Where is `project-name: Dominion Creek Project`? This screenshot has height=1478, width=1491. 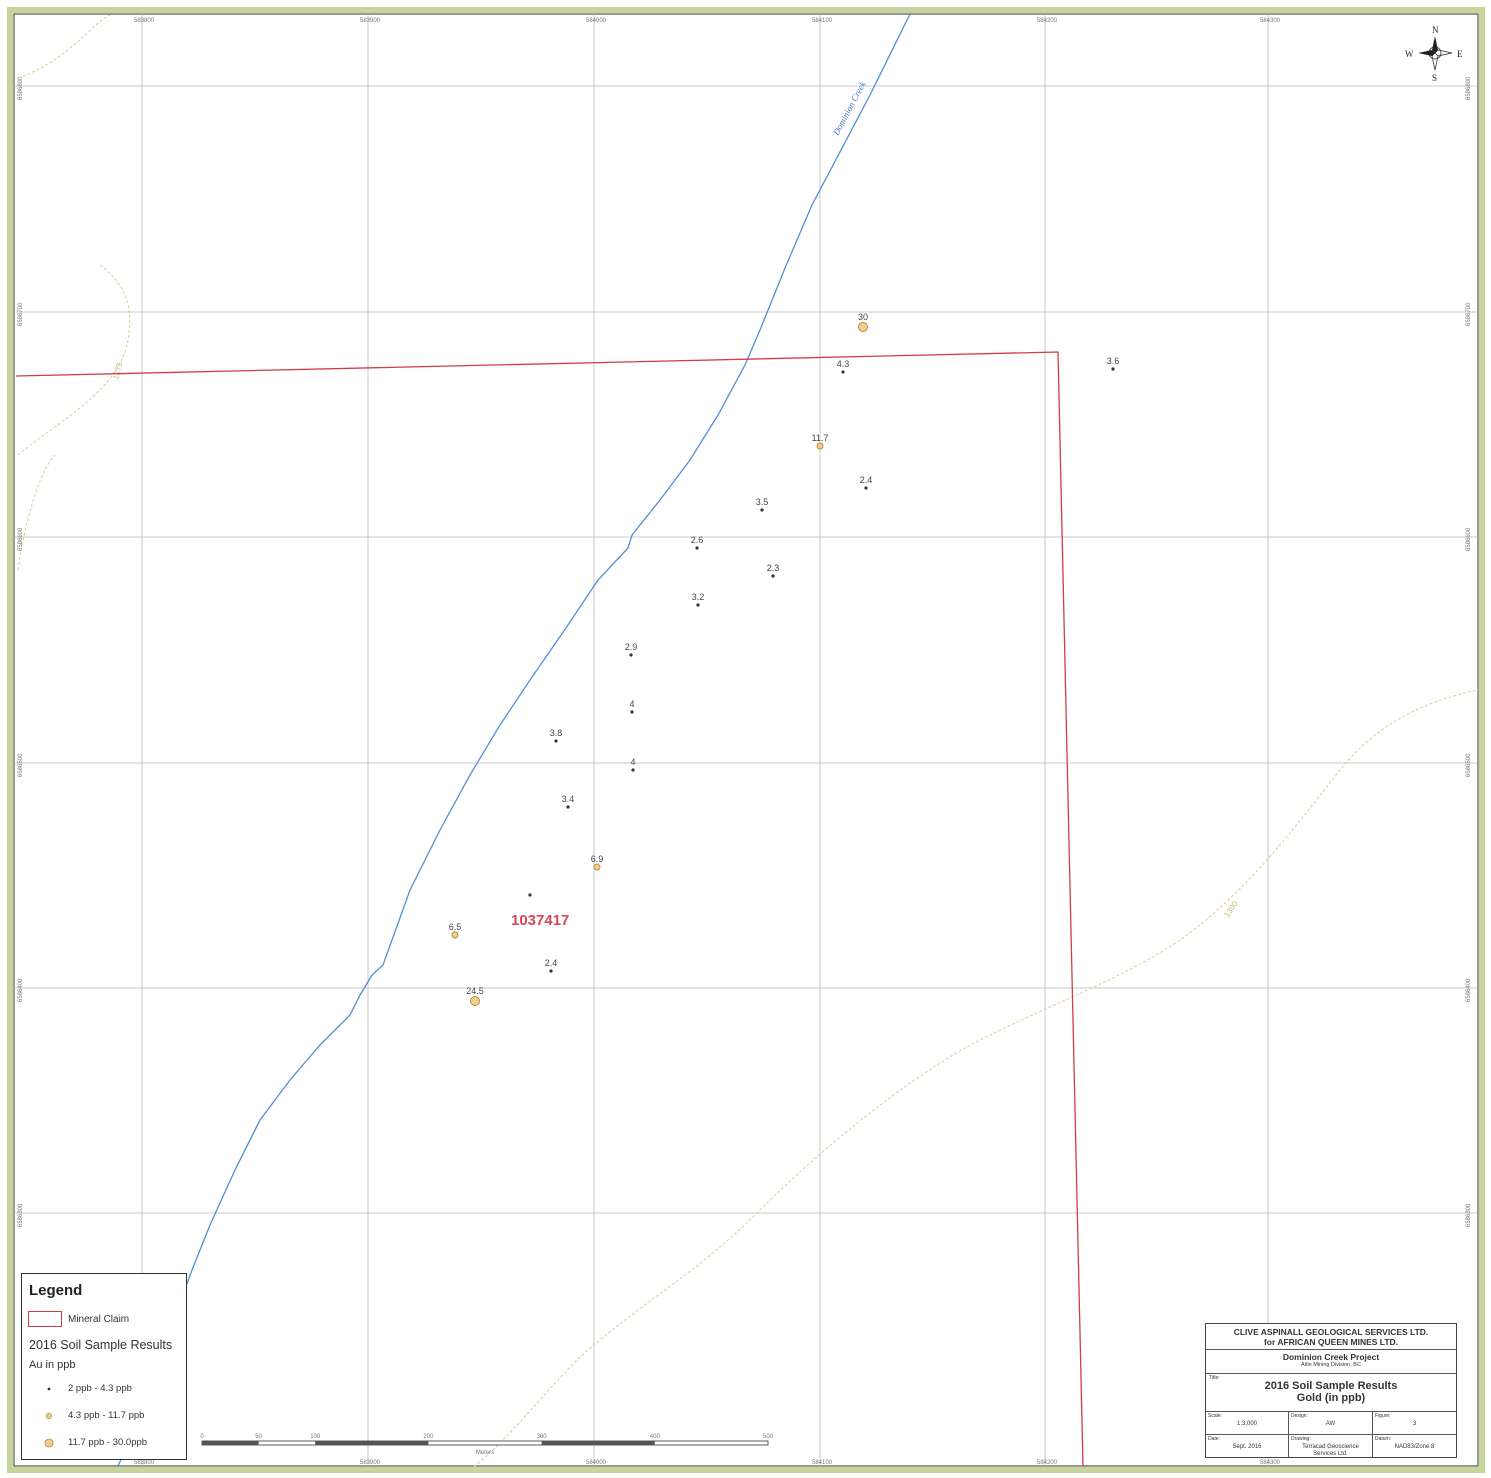 project-name: Dominion Creek Project is located at coordinates (1331, 1357).